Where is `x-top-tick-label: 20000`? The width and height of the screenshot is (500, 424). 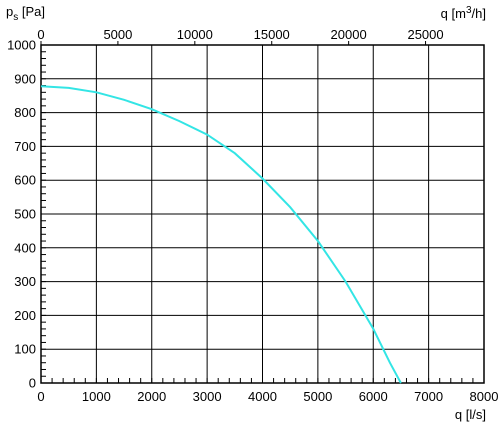
x-top-tick-label: 20000 is located at coordinates (349, 34).